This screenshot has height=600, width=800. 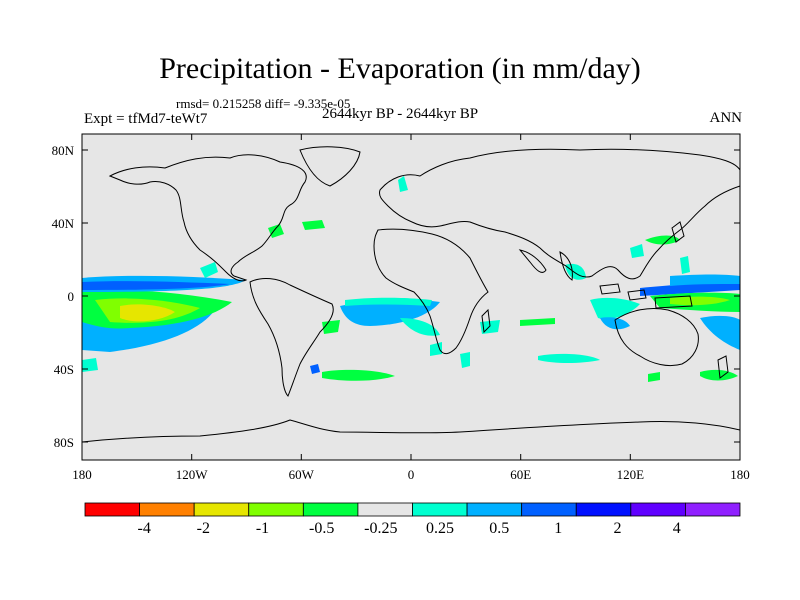 I want to click on season-label: ANN, so click(x=726, y=118).